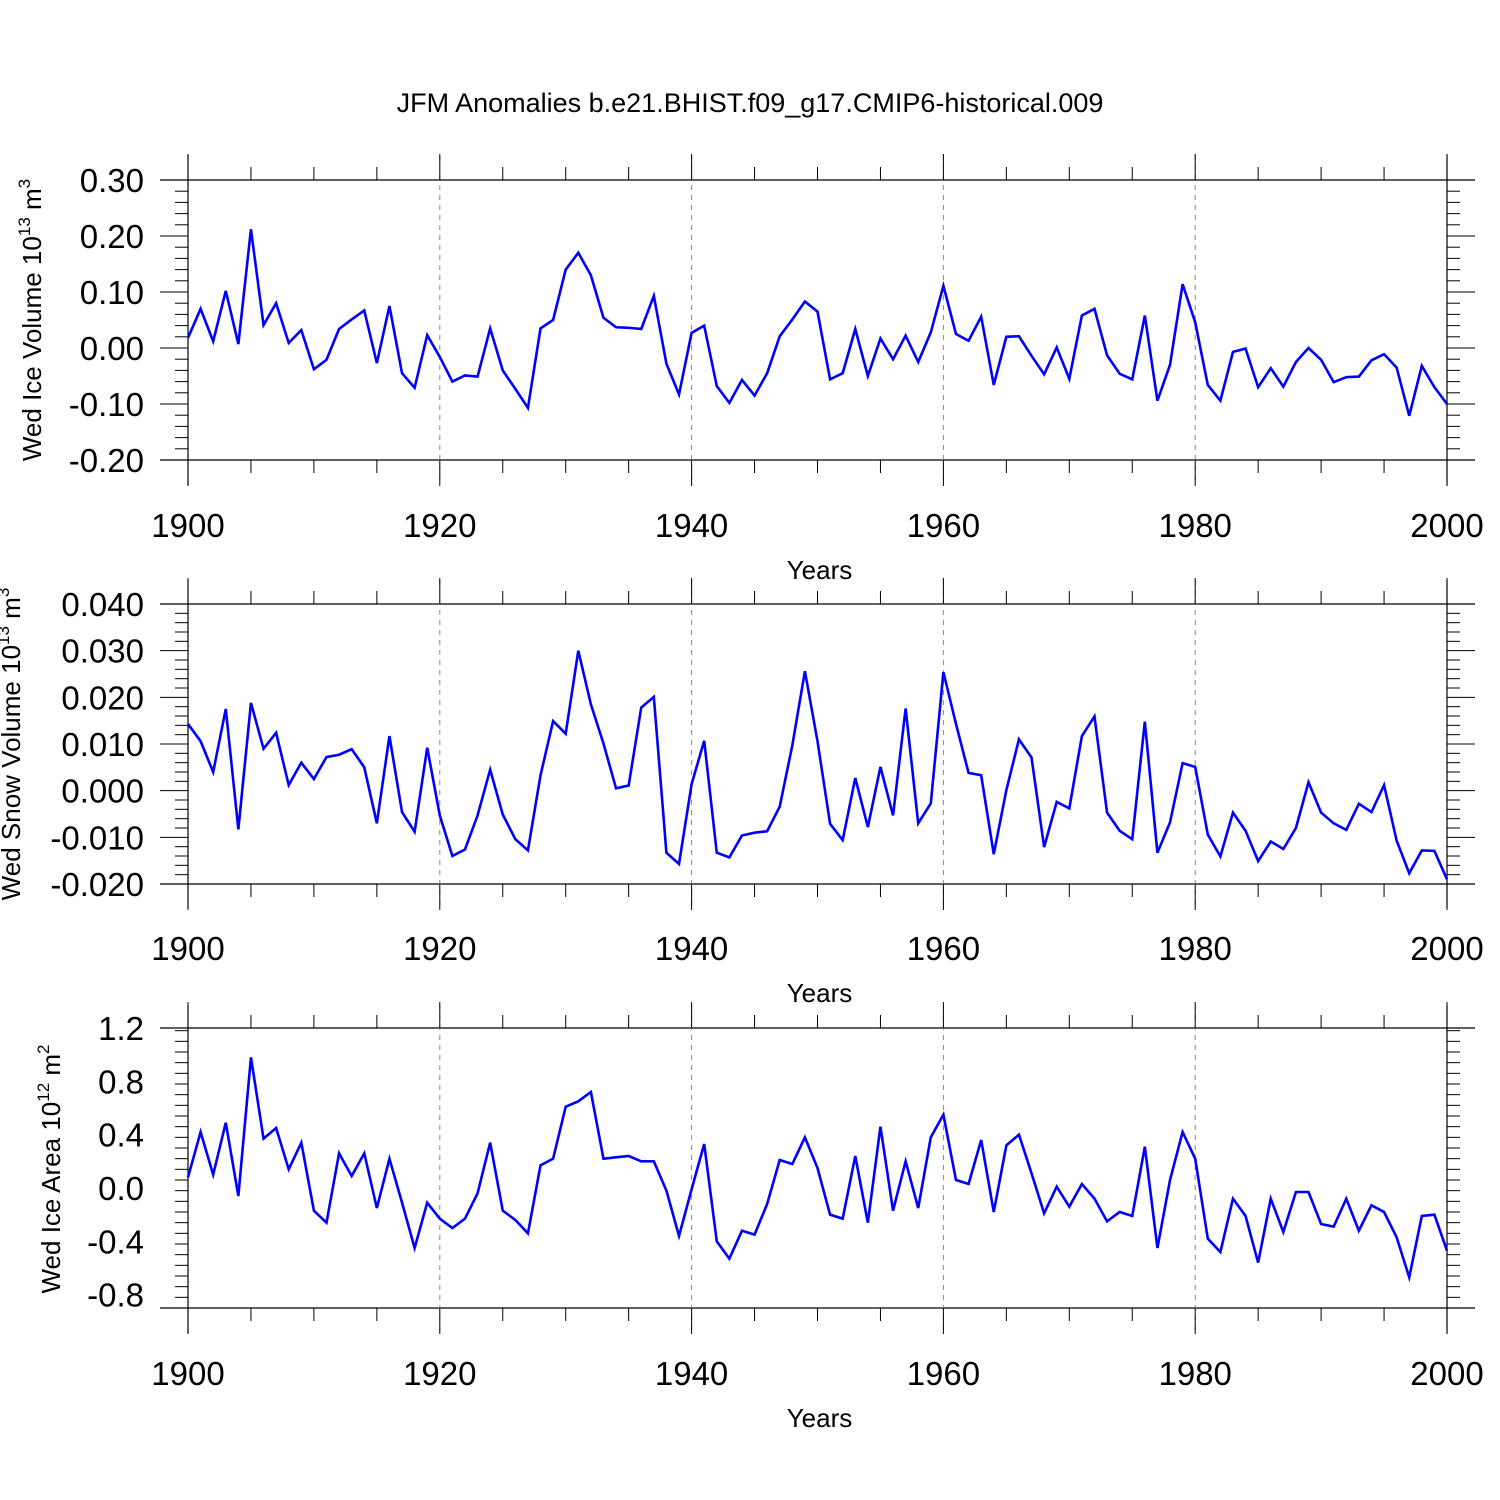 The width and height of the screenshot is (1500, 1500). I want to click on y-tick-label: 1.2, so click(121, 1028).